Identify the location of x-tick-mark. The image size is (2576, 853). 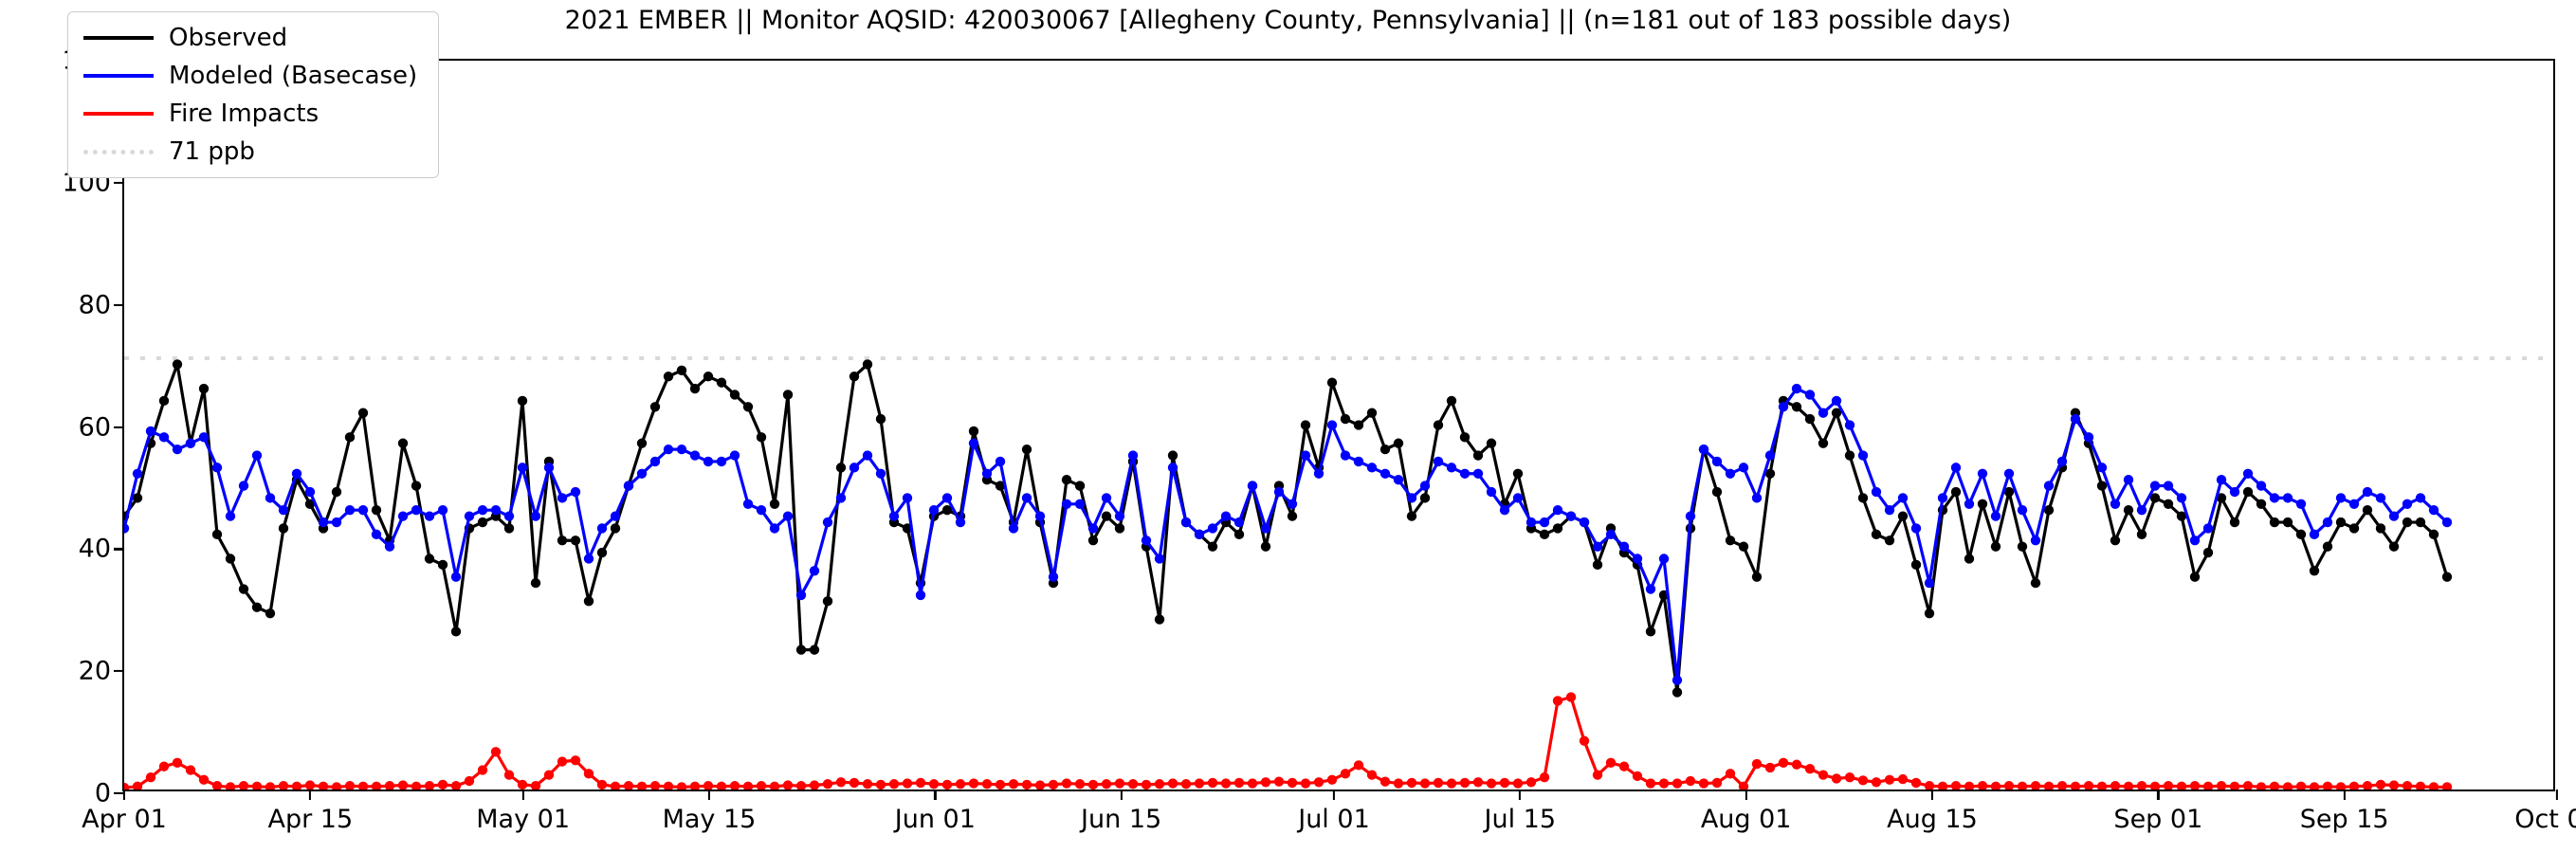
(124, 794).